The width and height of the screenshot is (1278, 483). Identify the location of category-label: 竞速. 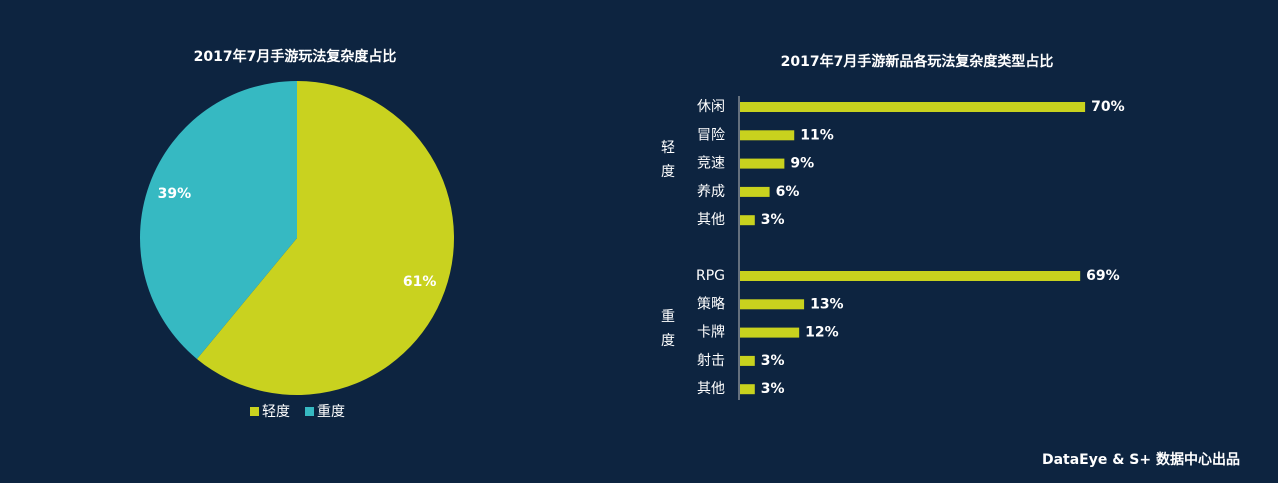
(711, 163).